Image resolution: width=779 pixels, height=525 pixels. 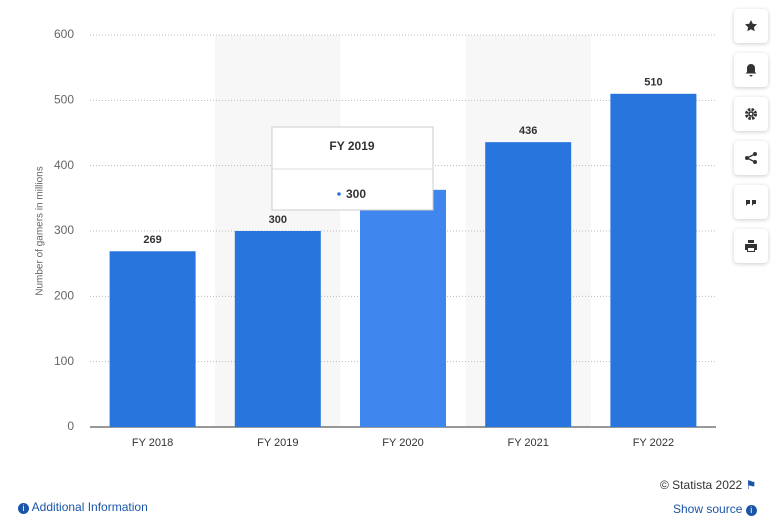 I want to click on y-tick-label: 500, so click(x=64, y=100).